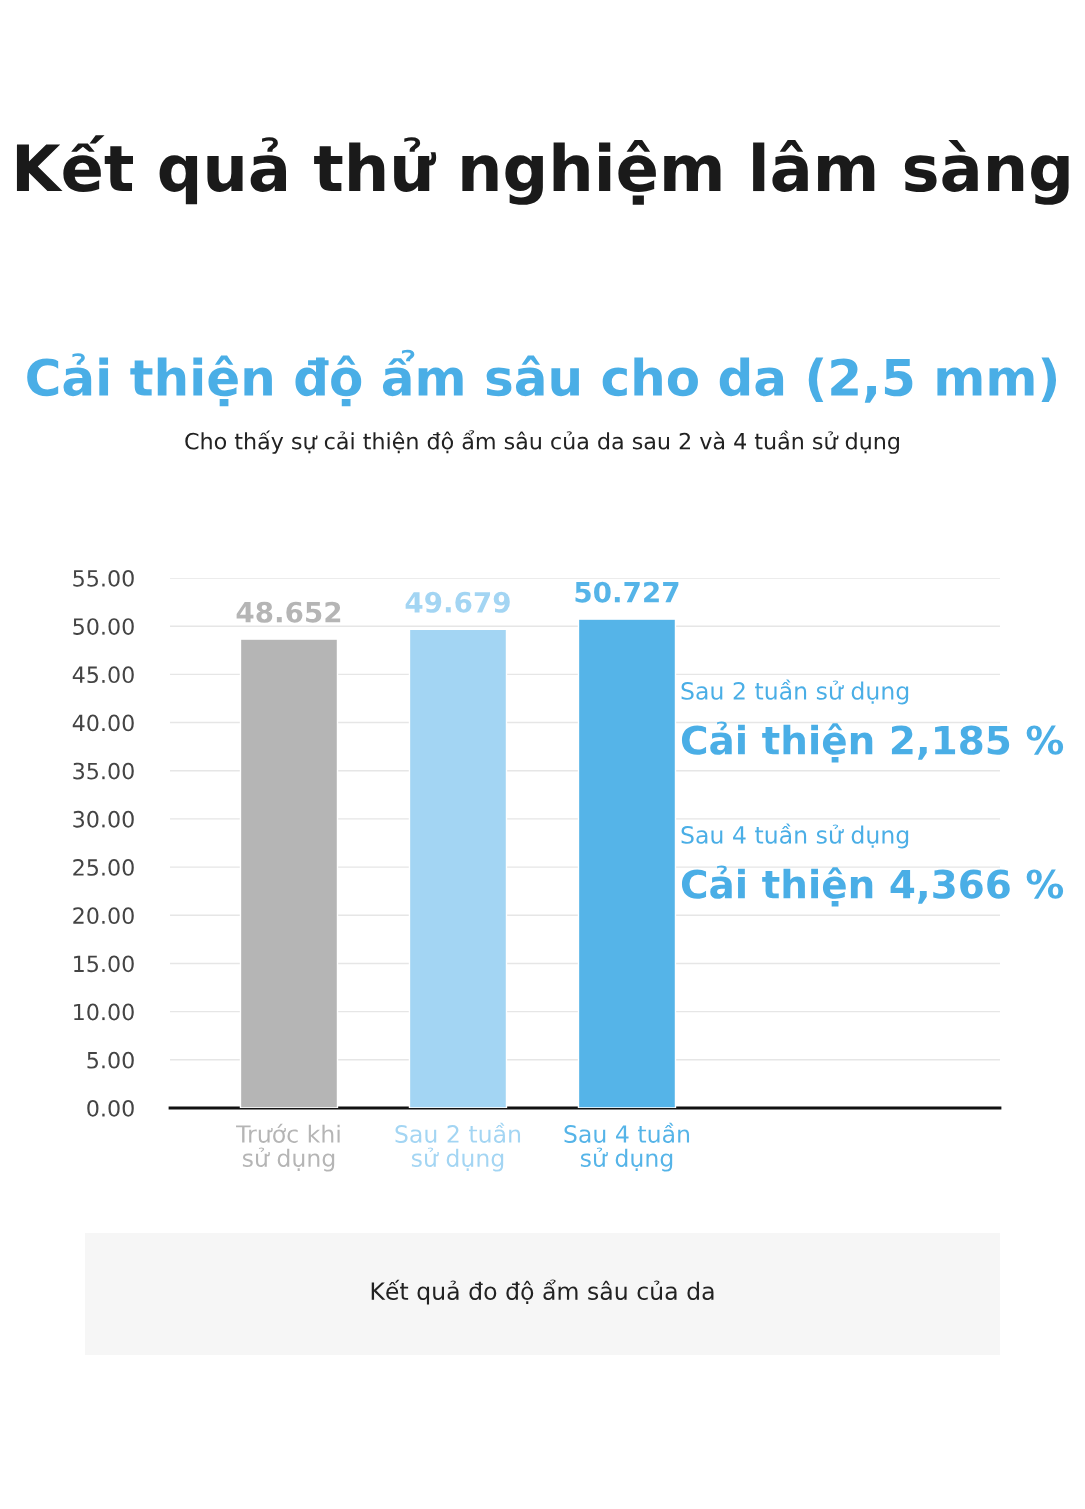 This screenshot has height=1509, width=1085. Describe the element at coordinates (103, 916) in the screenshot. I see `y-tick-label: 20.00` at that location.